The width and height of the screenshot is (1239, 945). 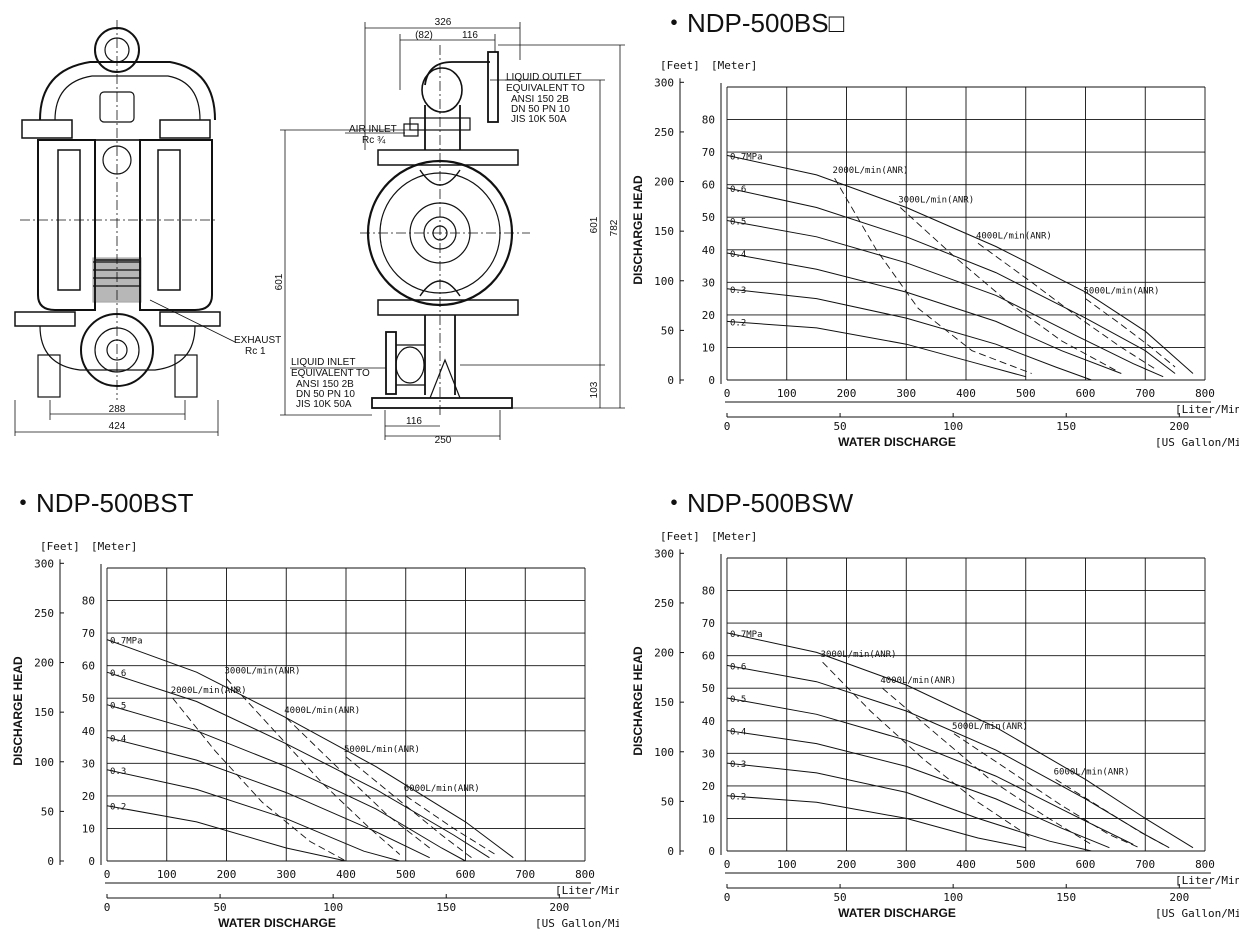 What do you see at coordinates (44, 613) in the screenshot?
I see `feet-tick-label: 250` at bounding box center [44, 613].